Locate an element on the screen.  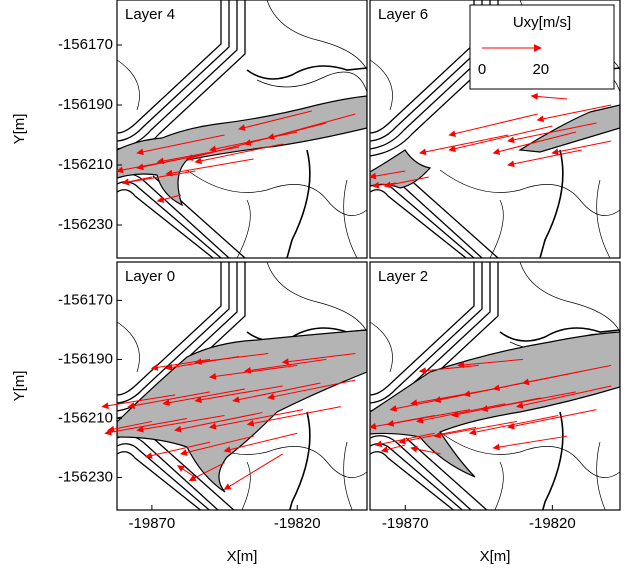
panel-title: Layer 6 is located at coordinates (403, 14).